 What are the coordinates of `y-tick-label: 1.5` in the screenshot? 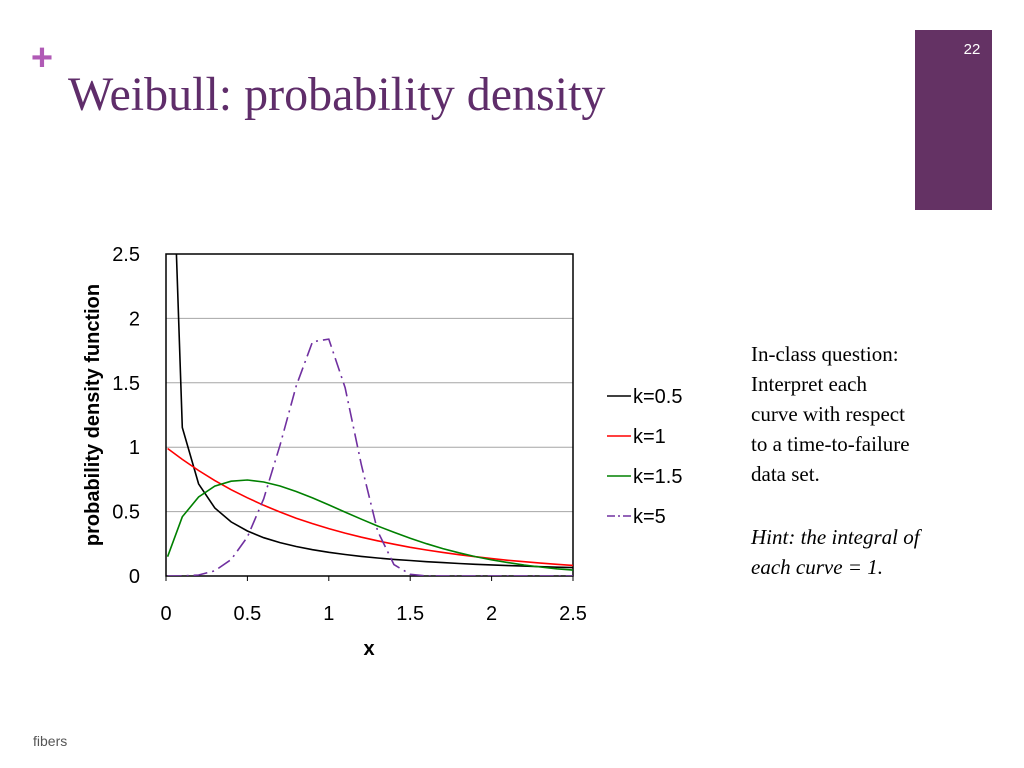 It's located at (126, 384).